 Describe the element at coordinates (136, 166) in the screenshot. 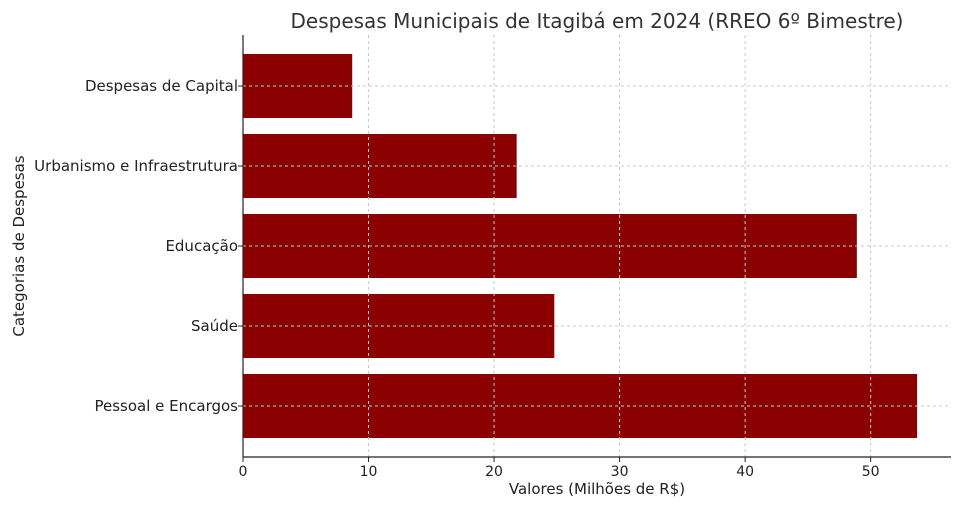

I see `y-tick-label: Urbanismo e Infraestrutura` at that location.